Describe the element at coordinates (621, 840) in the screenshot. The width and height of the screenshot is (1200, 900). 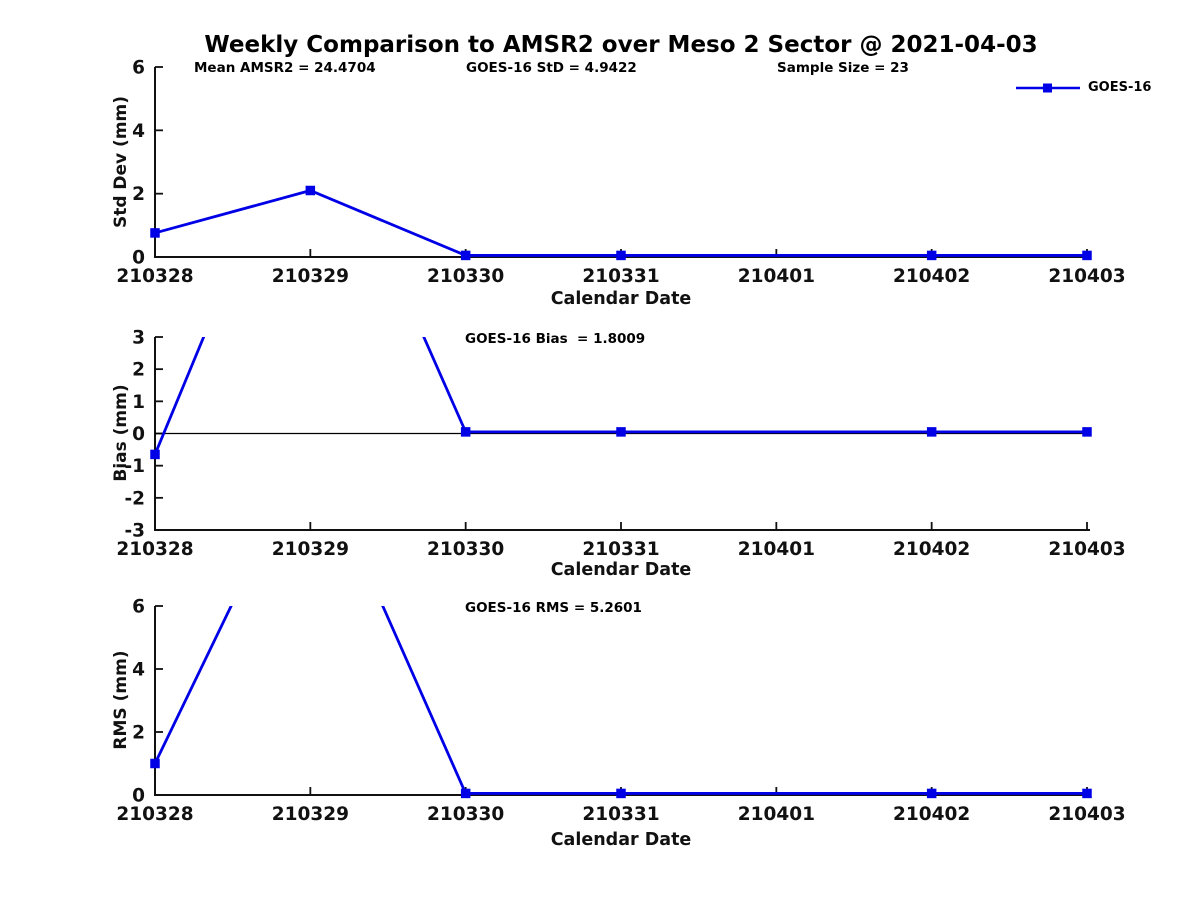
I see `x-axis-label-bottom: Calendar Date` at that location.